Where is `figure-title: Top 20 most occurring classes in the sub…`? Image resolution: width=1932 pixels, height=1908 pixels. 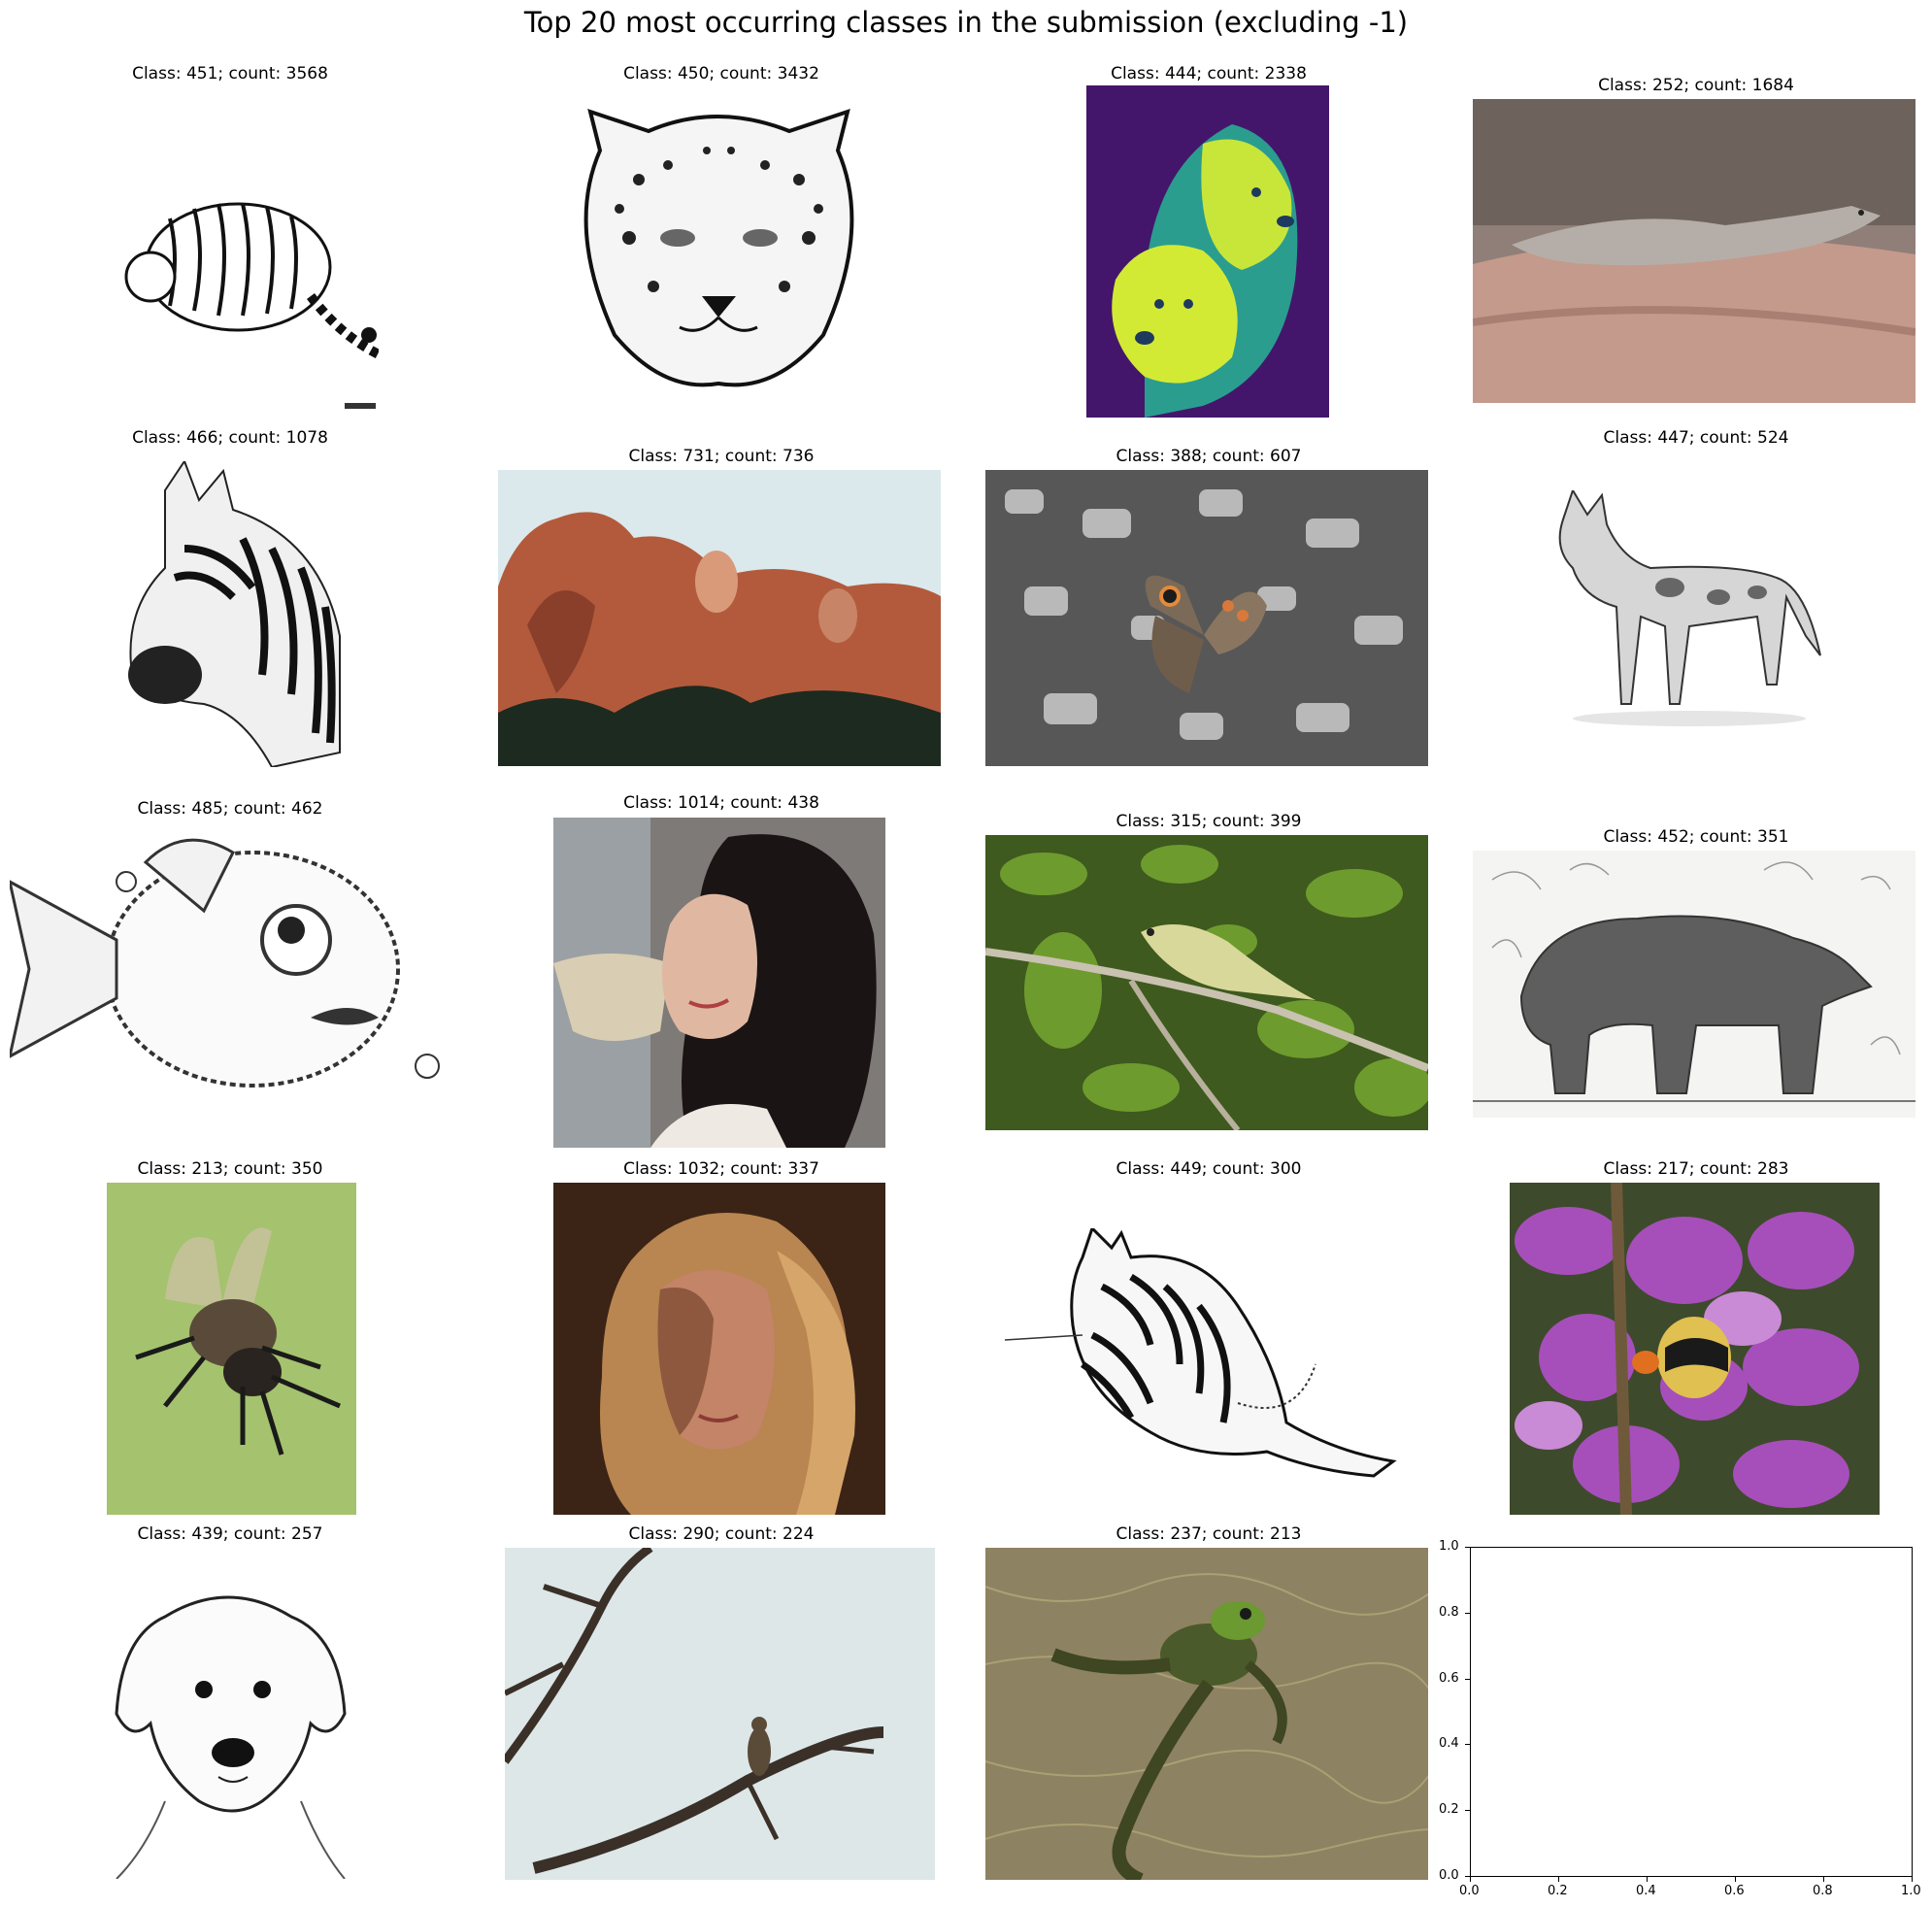 figure-title: Top 20 most occurring classes in the sub… is located at coordinates (966, 23).